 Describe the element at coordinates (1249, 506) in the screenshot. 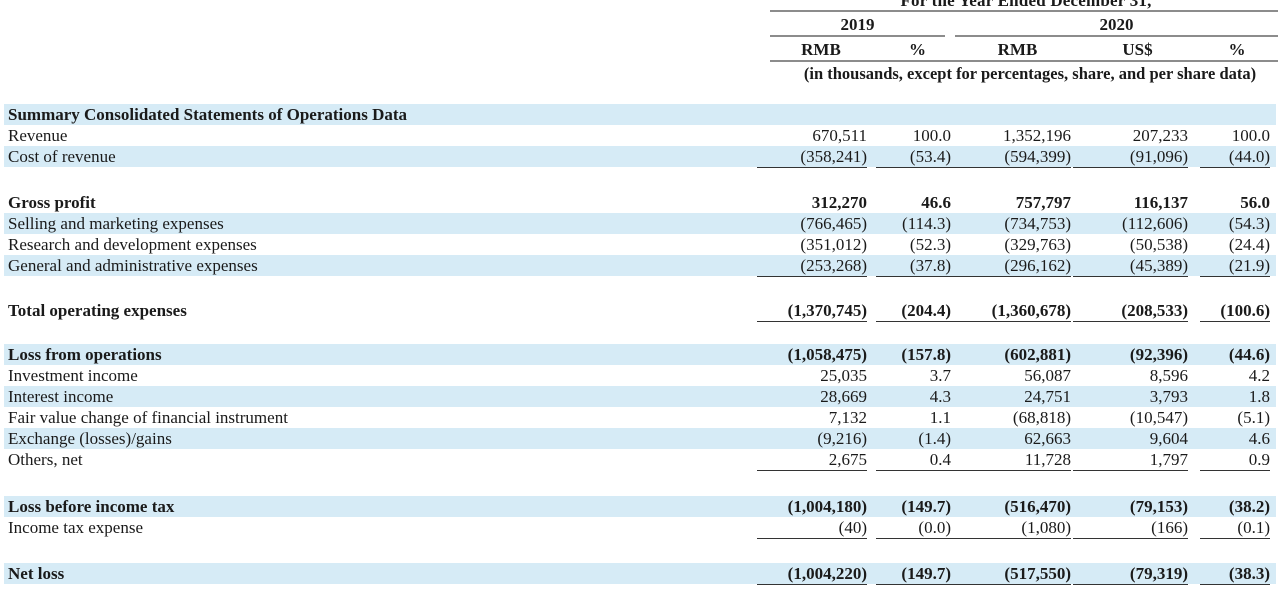

I see `cell-pct-2020: (38.2)` at that location.